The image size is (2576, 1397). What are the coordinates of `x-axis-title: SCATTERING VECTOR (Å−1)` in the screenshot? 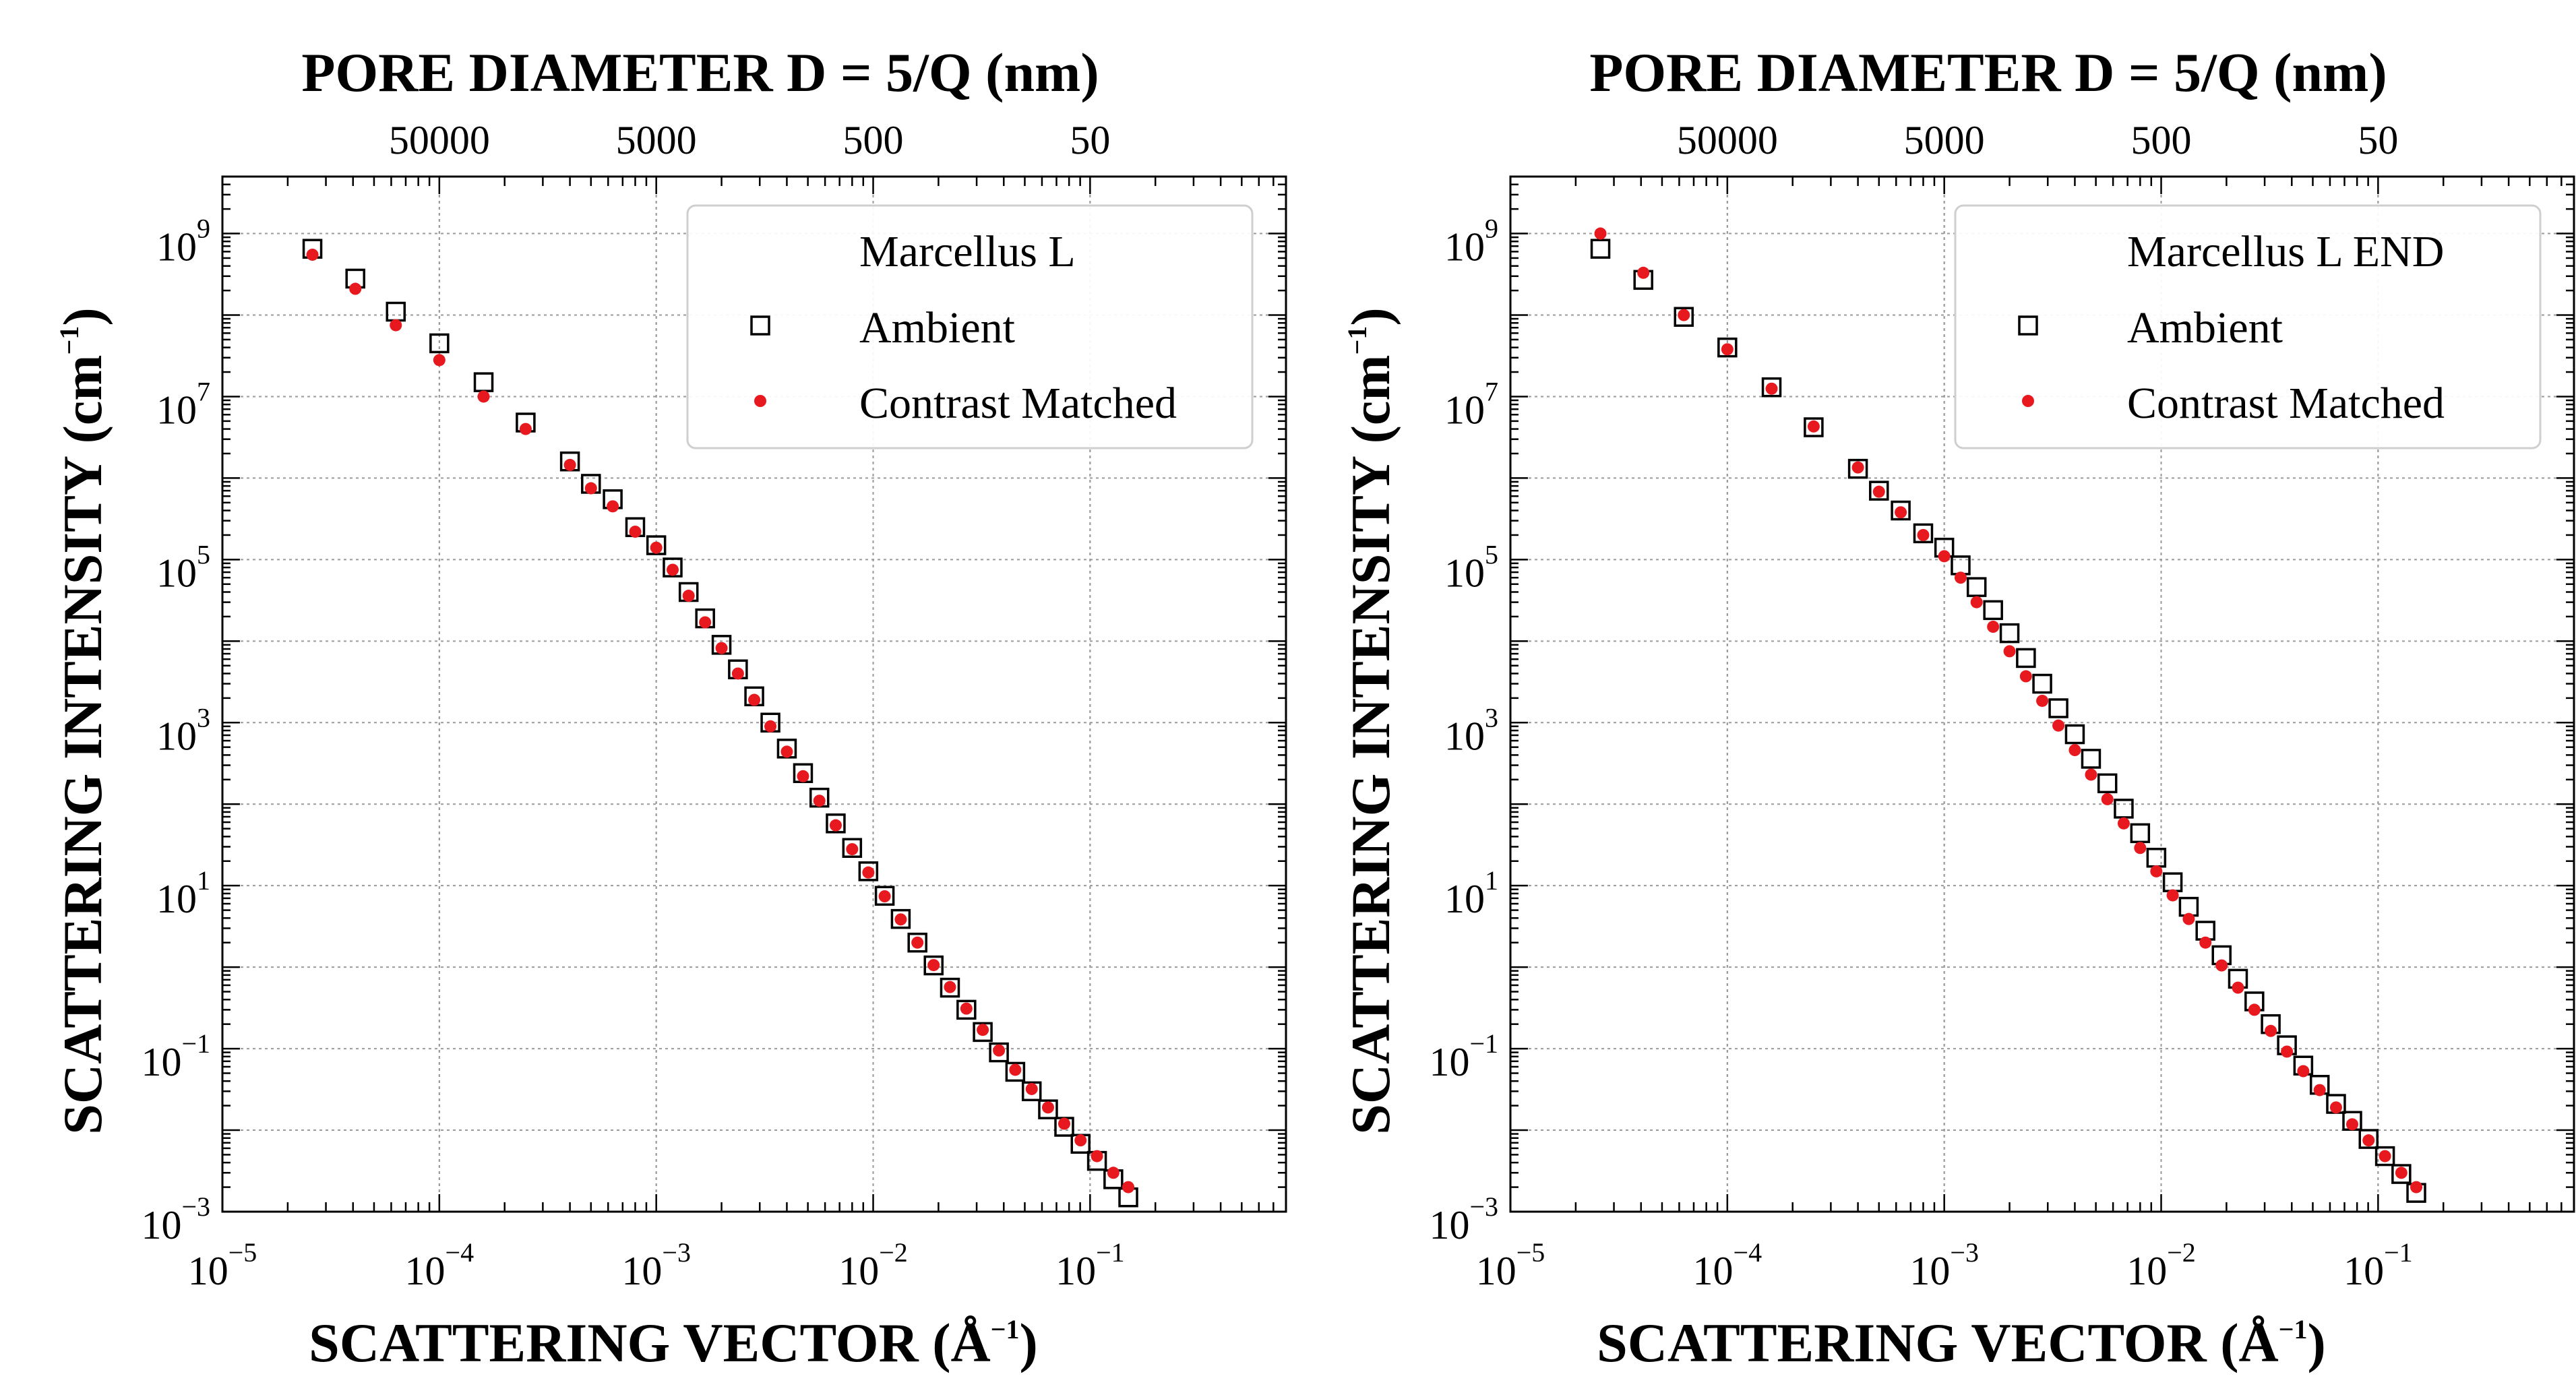 It's located at (1962, 1342).